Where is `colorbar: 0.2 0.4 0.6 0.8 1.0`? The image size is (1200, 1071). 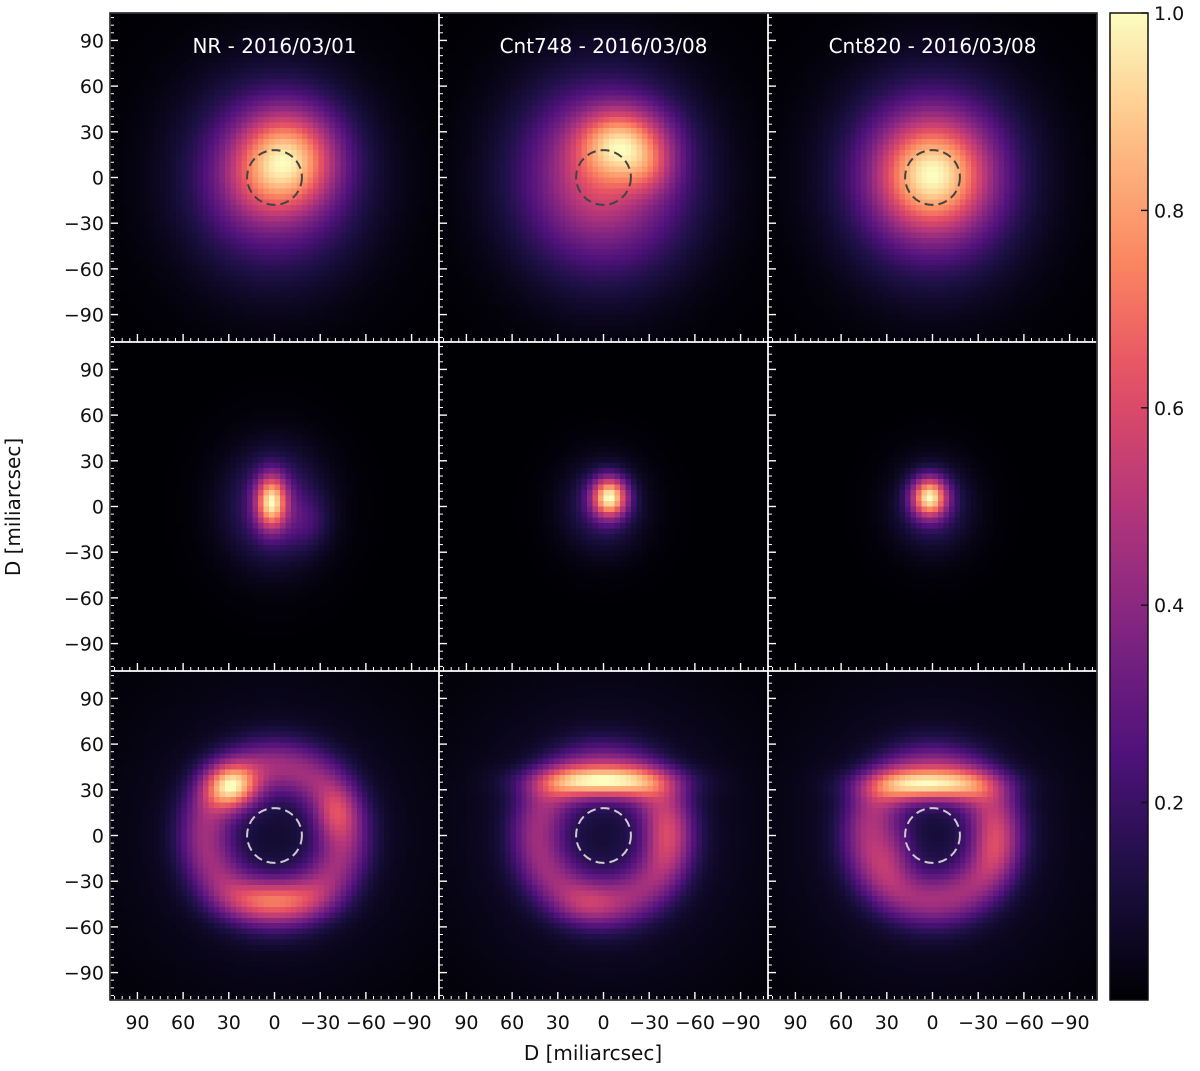
colorbar: 0.2 0.4 0.6 0.8 1.0 is located at coordinates (1146, 502).